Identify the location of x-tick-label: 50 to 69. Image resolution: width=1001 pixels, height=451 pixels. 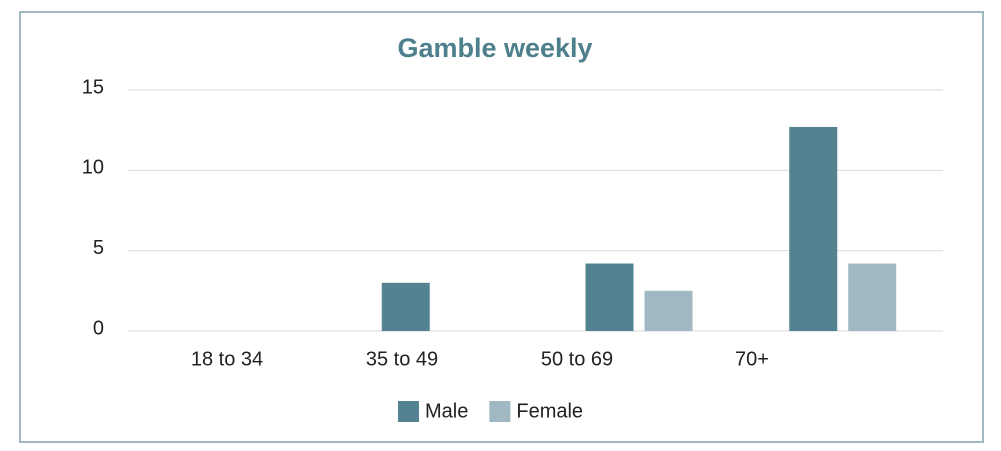
(577, 359).